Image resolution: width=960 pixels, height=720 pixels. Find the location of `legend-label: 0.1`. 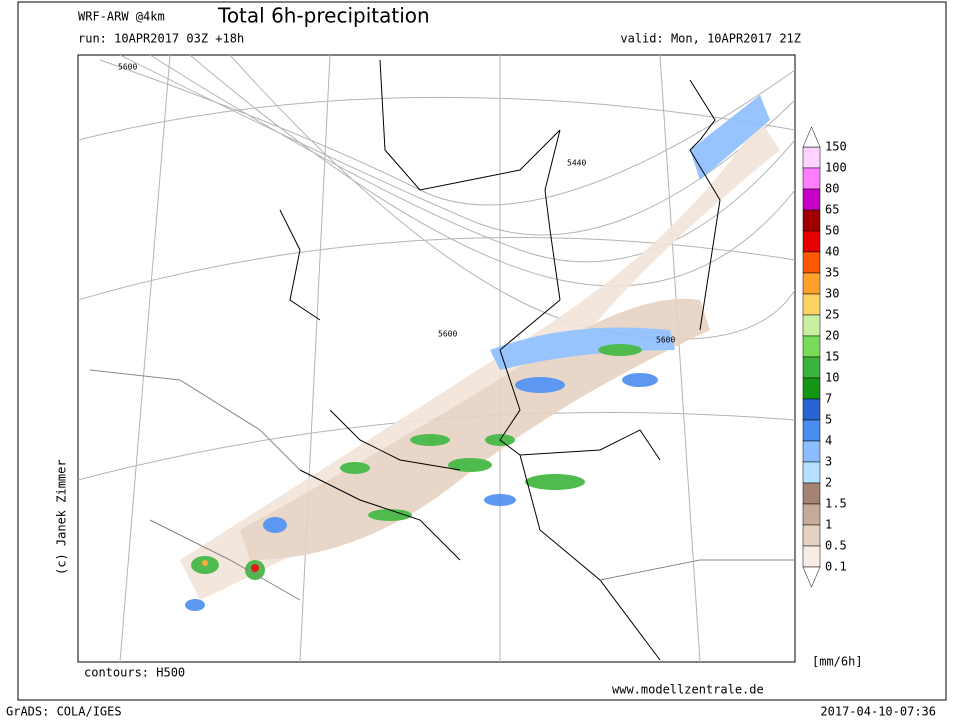

legend-label: 0.1 is located at coordinates (836, 567).